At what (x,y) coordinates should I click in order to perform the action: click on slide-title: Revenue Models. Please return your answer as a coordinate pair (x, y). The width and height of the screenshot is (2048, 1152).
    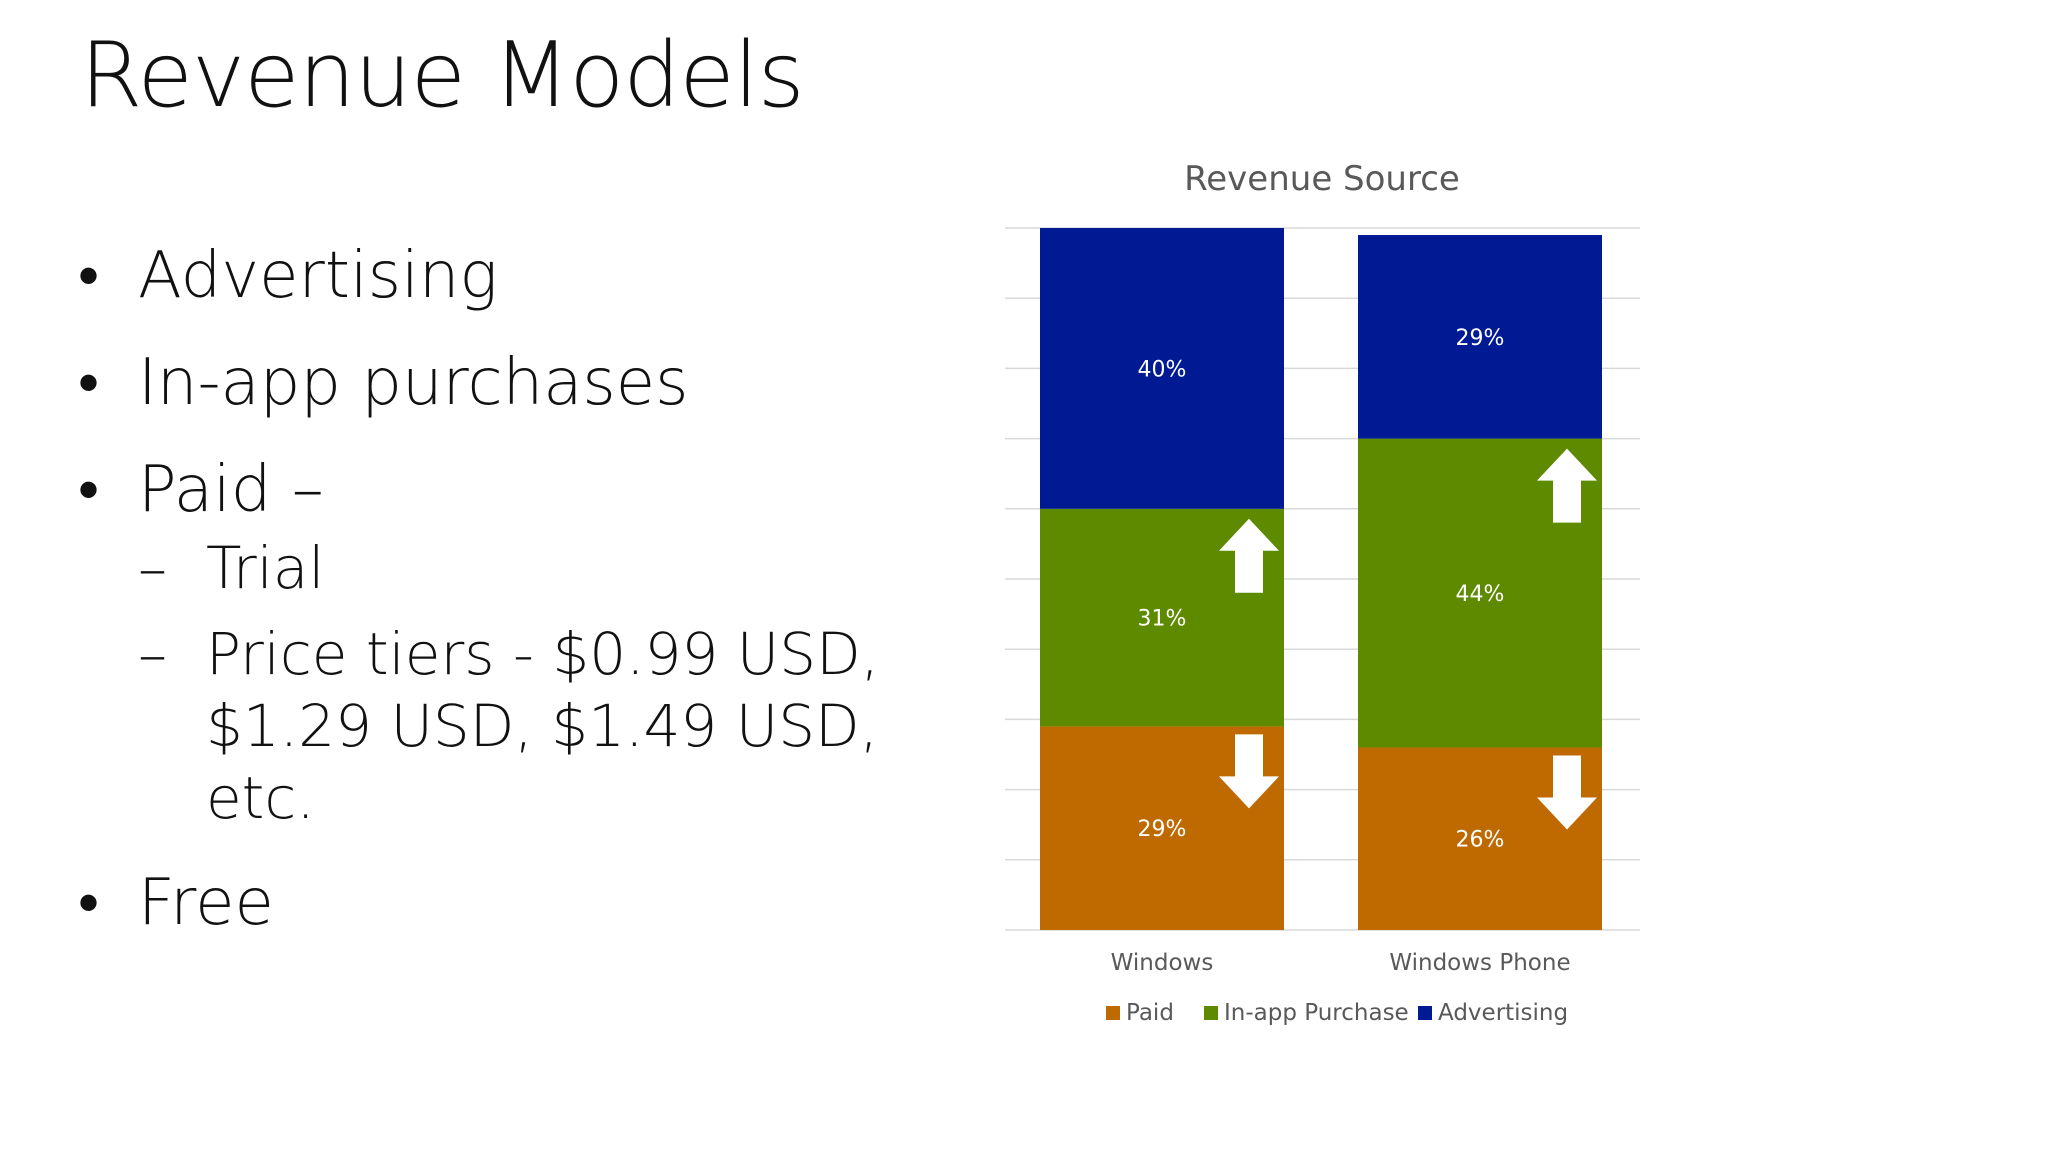
    Looking at the image, I should click on (442, 75).